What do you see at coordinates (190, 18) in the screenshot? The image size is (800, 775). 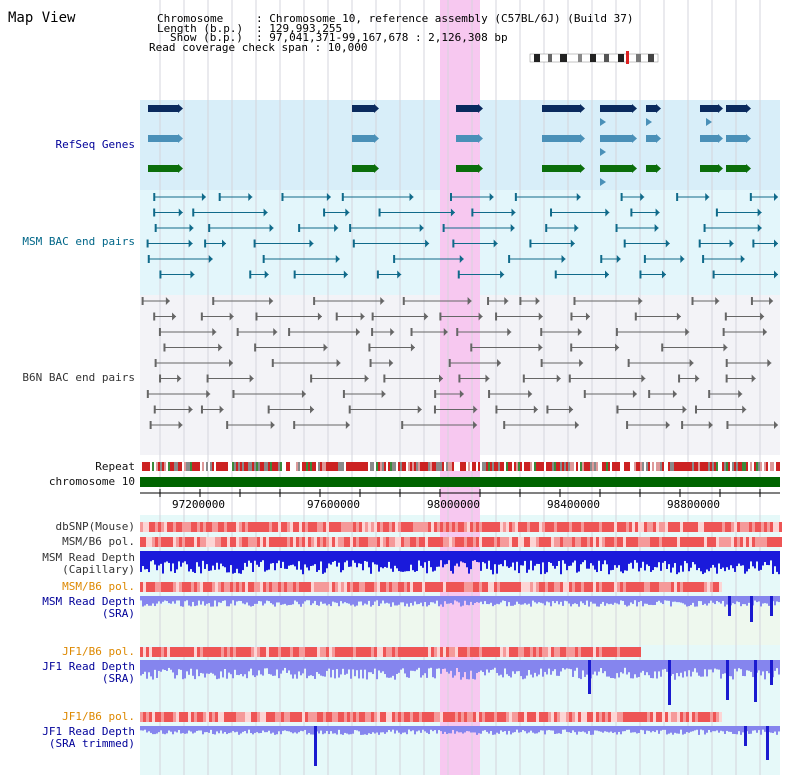 I see `info-chromosome-key: Chromosome` at bounding box center [190, 18].